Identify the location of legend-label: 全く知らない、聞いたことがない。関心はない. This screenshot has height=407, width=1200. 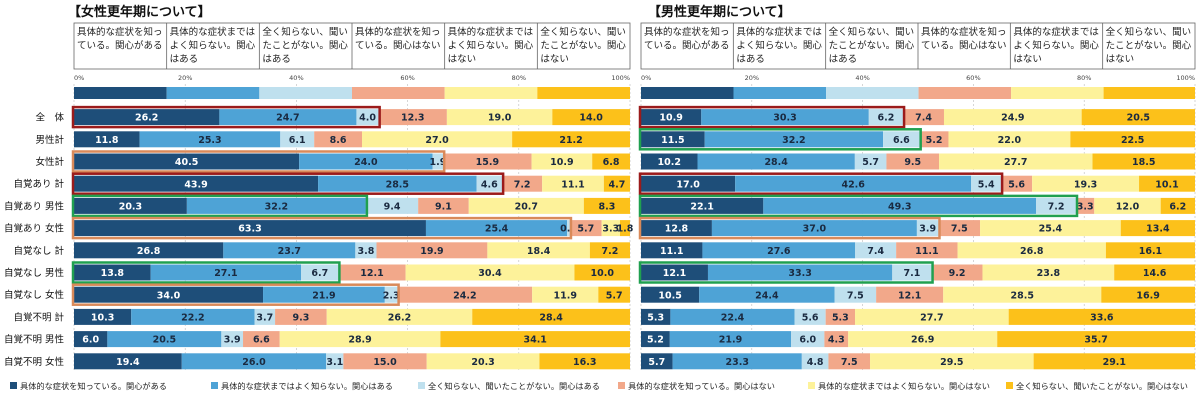
(1102, 386).